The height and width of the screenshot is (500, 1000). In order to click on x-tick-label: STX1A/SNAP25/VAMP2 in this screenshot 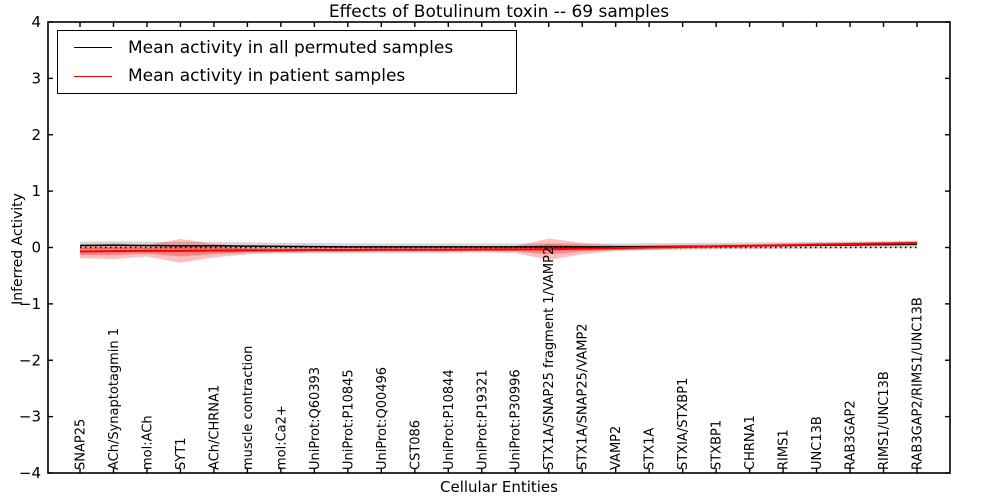, I will do `click(583, 396)`.